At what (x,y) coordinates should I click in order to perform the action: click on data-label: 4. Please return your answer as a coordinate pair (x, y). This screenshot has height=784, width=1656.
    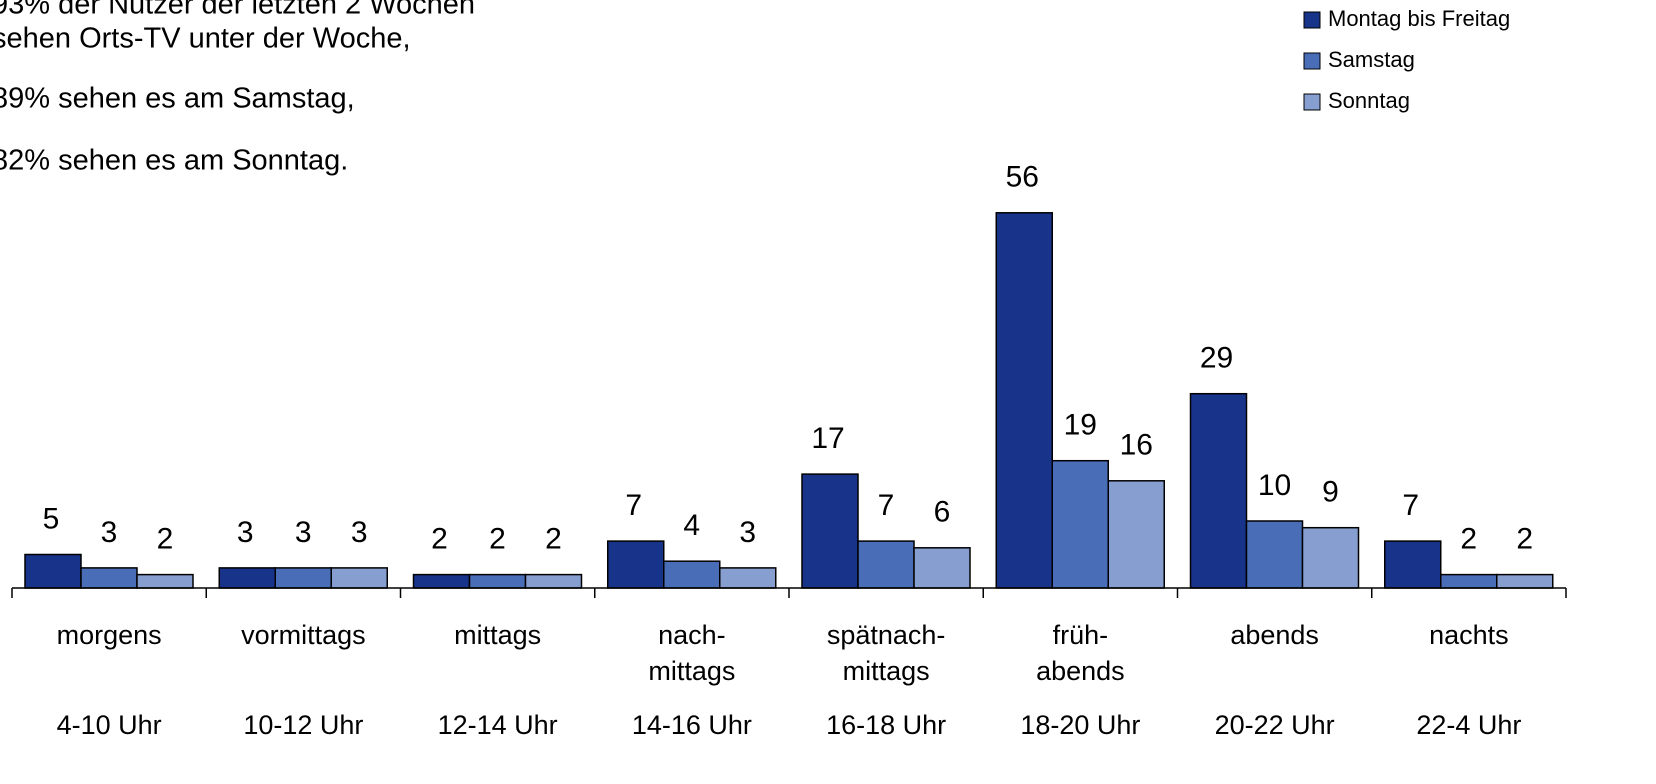
    Looking at the image, I should click on (691, 525).